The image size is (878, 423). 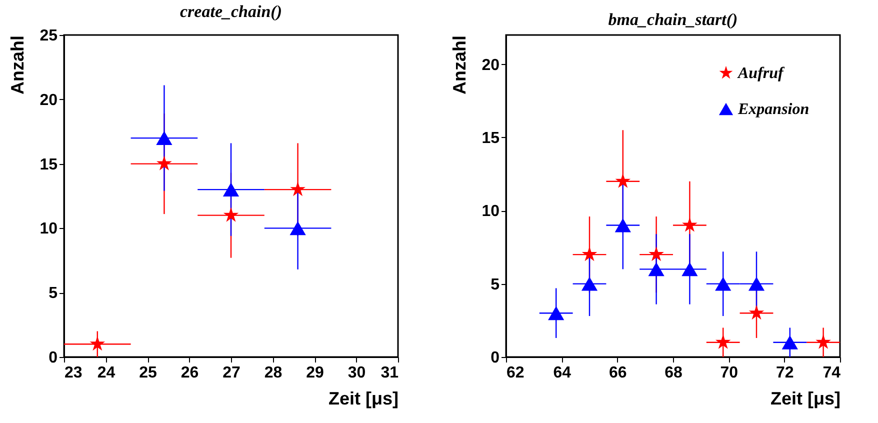 I want to click on x-tick-label: 29, so click(x=315, y=373).